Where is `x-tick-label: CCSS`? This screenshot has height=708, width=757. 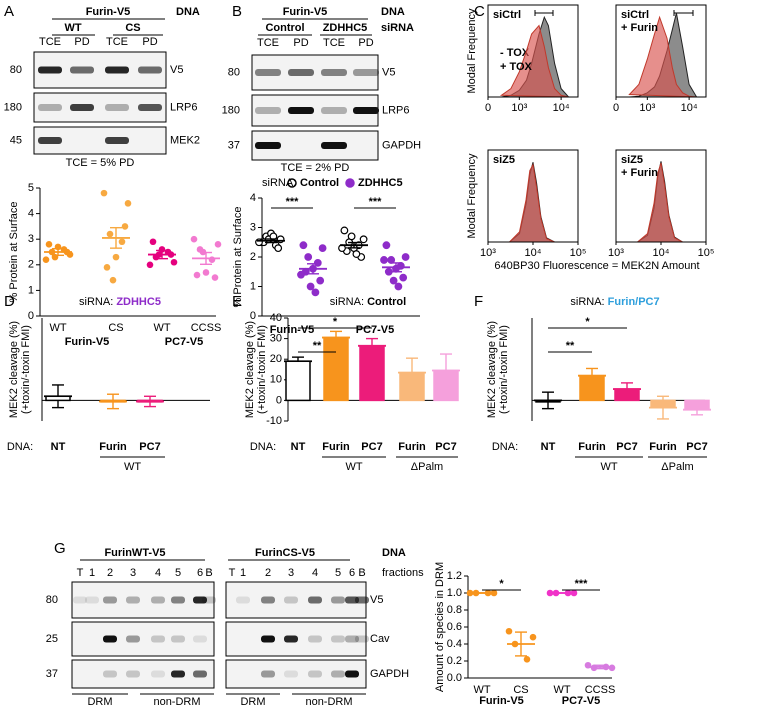 x-tick-label: CCSS is located at coordinates (600, 690).